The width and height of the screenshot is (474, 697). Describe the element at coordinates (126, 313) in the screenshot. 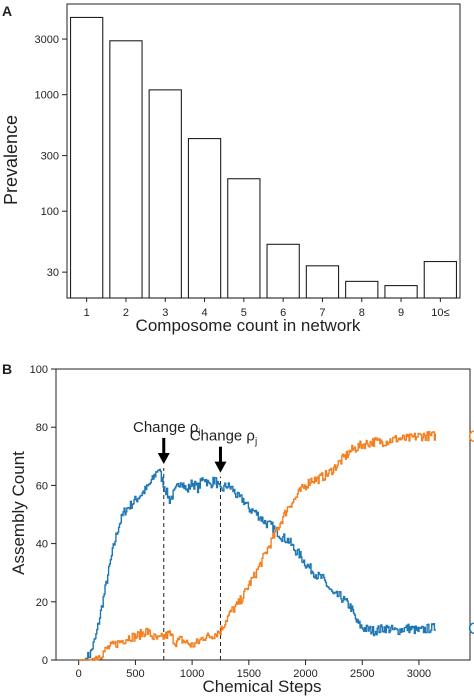

I see `bar-chart-xtick-label: 2` at that location.